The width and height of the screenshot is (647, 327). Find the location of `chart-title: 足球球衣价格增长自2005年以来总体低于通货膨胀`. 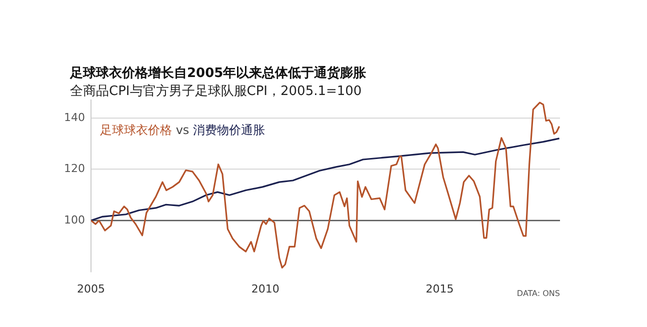

chart-title: 足球球衣价格增长自2005年以来总体低于通货膨胀 is located at coordinates (218, 73).